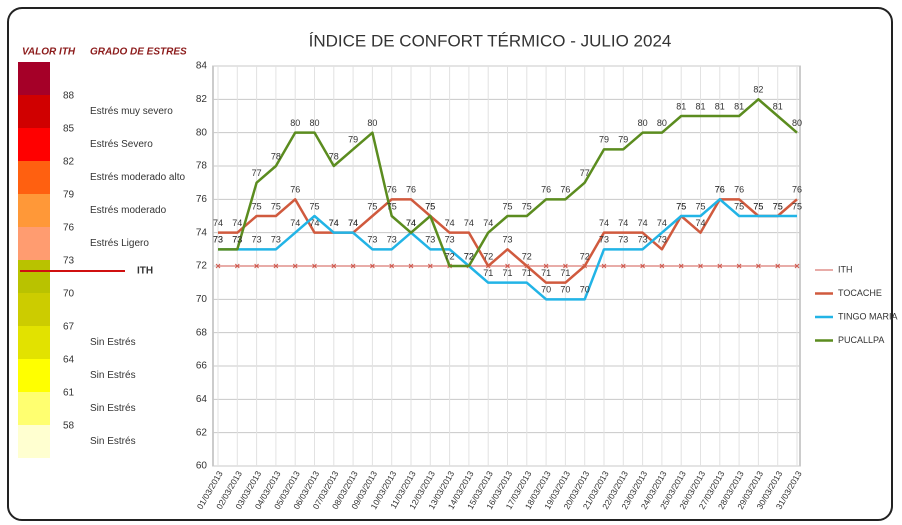  What do you see at coordinates (202, 332) in the screenshot?
I see `y-tick-label: 68` at bounding box center [202, 332].